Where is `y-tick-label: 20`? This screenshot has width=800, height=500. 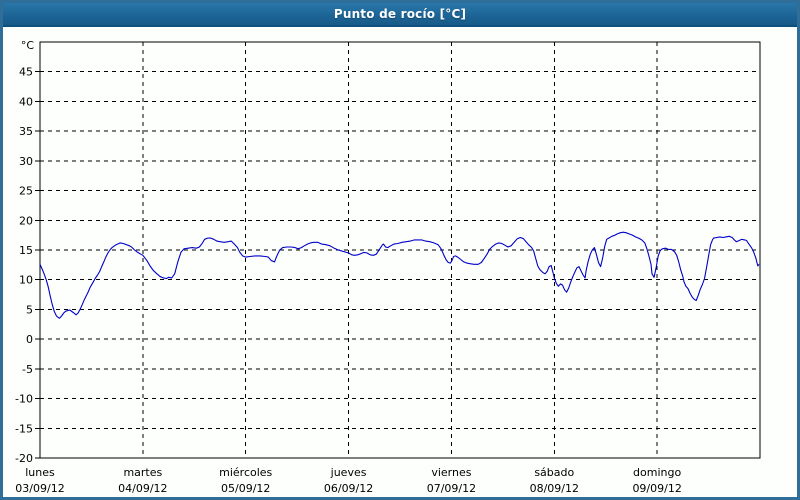 y-tick-label: 20 is located at coordinates (26, 220).